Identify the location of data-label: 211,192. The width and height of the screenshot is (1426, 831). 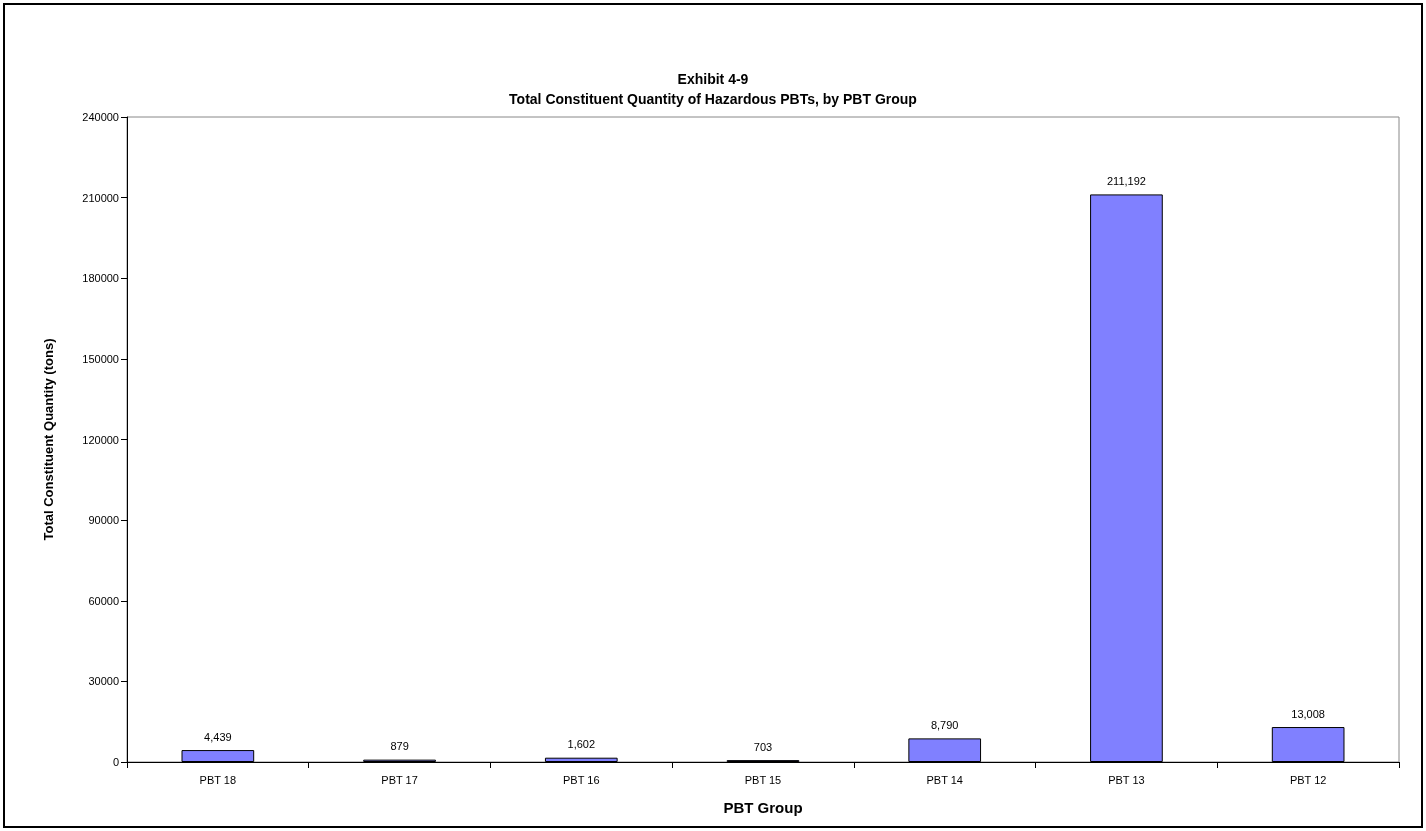
(1126, 180).